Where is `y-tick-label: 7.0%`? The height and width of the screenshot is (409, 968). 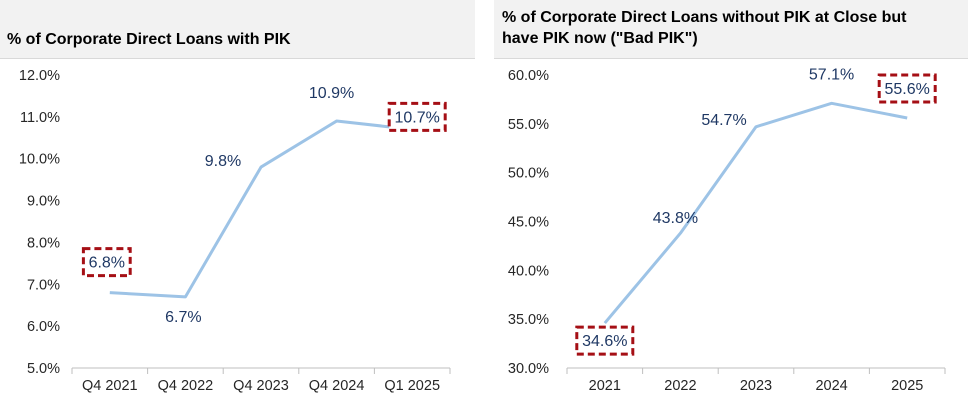 y-tick-label: 7.0% is located at coordinates (43, 285).